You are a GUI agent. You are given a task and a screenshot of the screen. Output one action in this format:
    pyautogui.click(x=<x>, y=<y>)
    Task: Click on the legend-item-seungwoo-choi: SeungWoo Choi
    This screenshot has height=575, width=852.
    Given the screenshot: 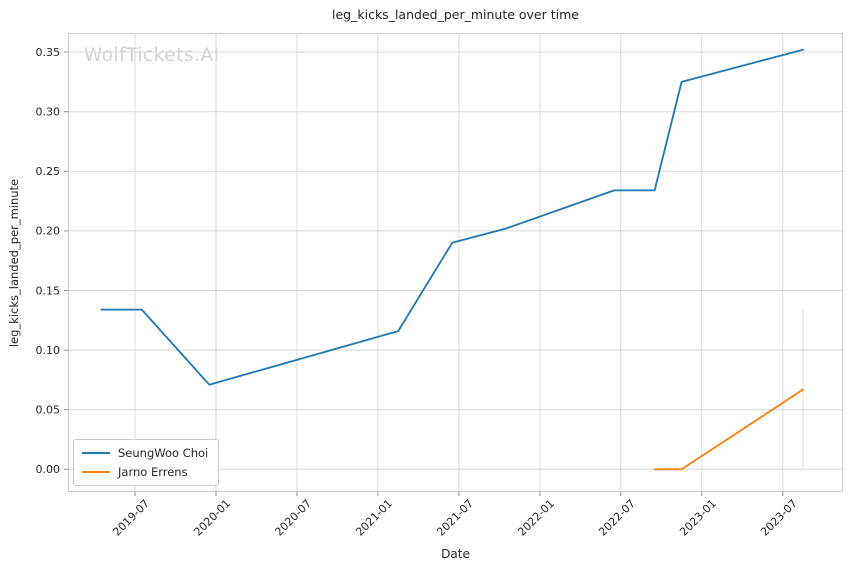 What is the action you would take?
    pyautogui.click(x=145, y=453)
    